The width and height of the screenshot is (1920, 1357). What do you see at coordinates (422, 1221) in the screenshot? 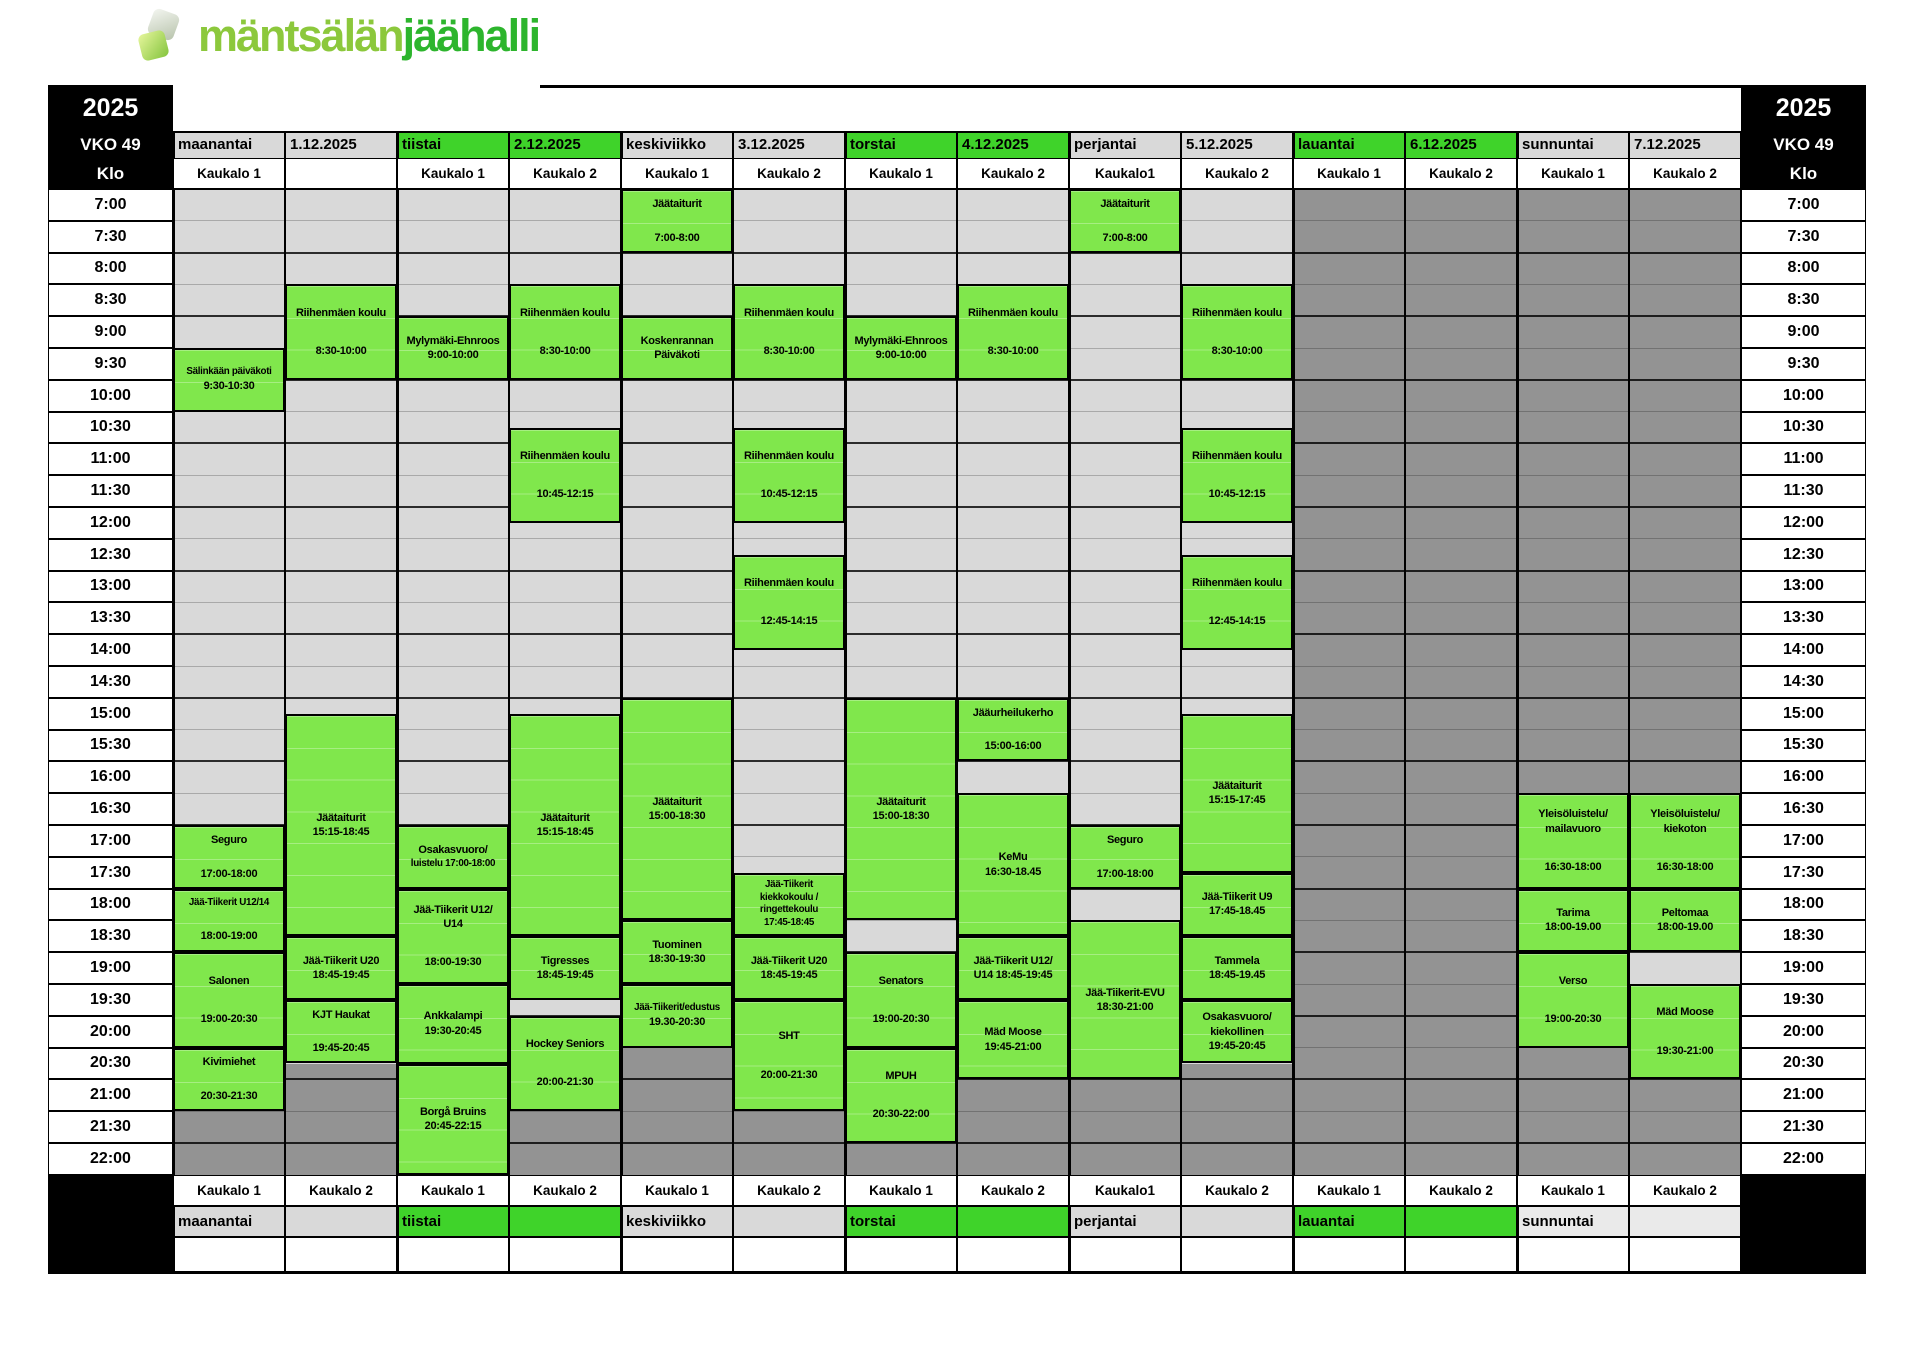
I see `footer-day-name: tiistai` at bounding box center [422, 1221].